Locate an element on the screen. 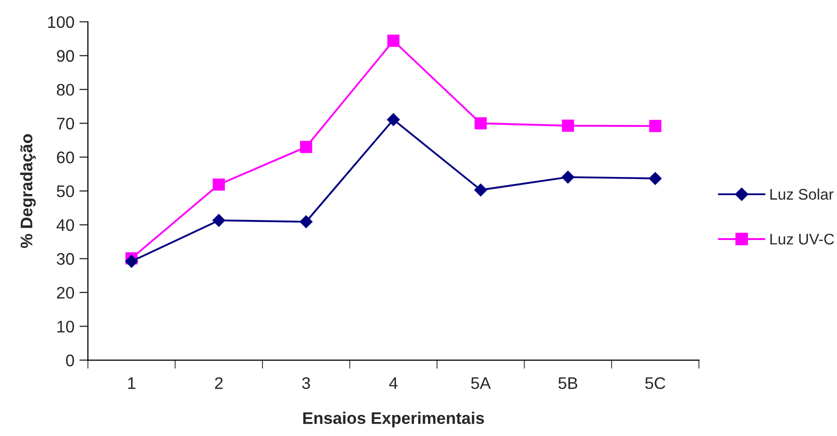 The width and height of the screenshot is (837, 436). x-tick-label: 2 is located at coordinates (219, 383).